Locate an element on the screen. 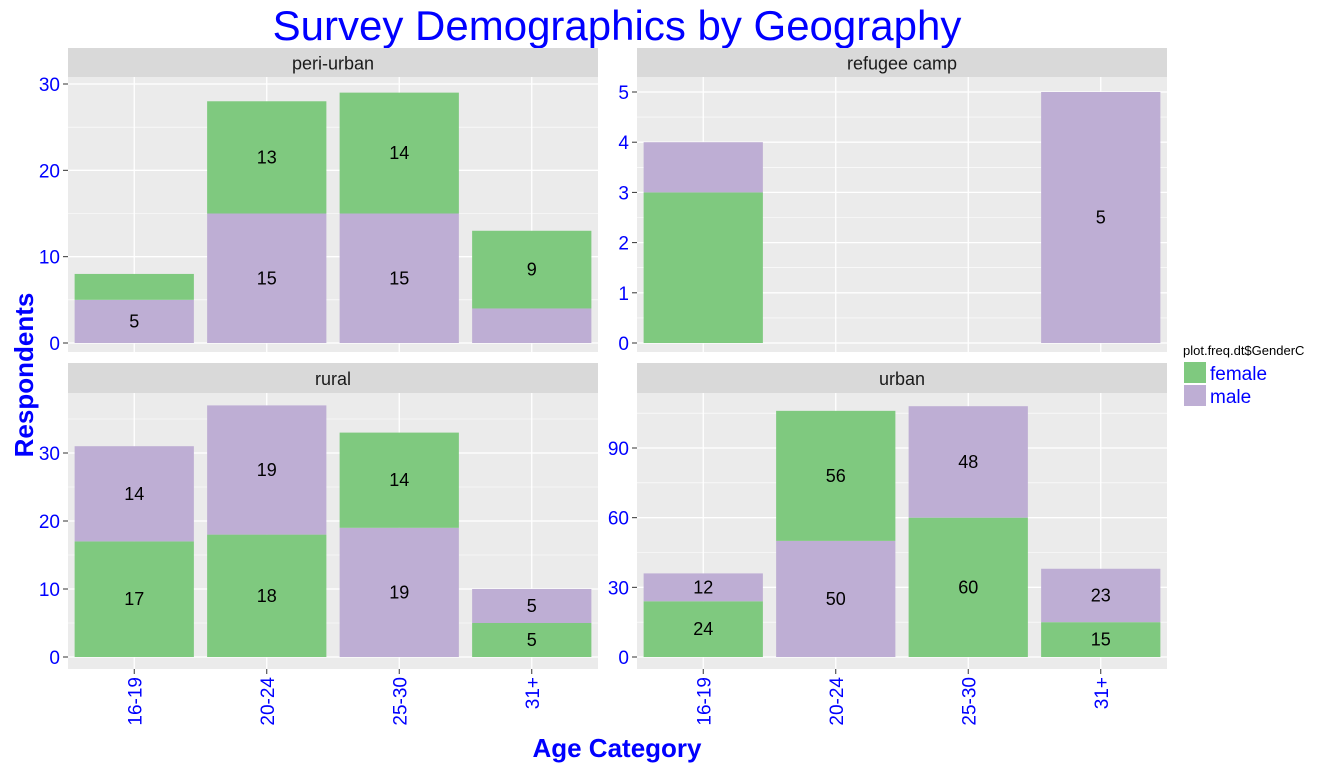 The height and width of the screenshot is (773, 1344). data-label: 9 is located at coordinates (532, 270).